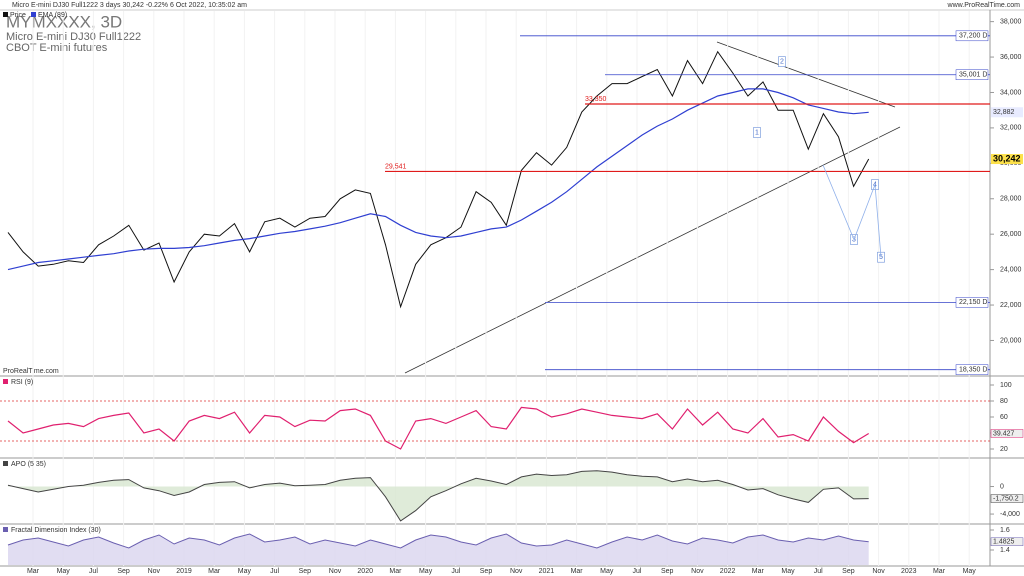  I want to click on level-label: 22,150 D, so click(973, 302).